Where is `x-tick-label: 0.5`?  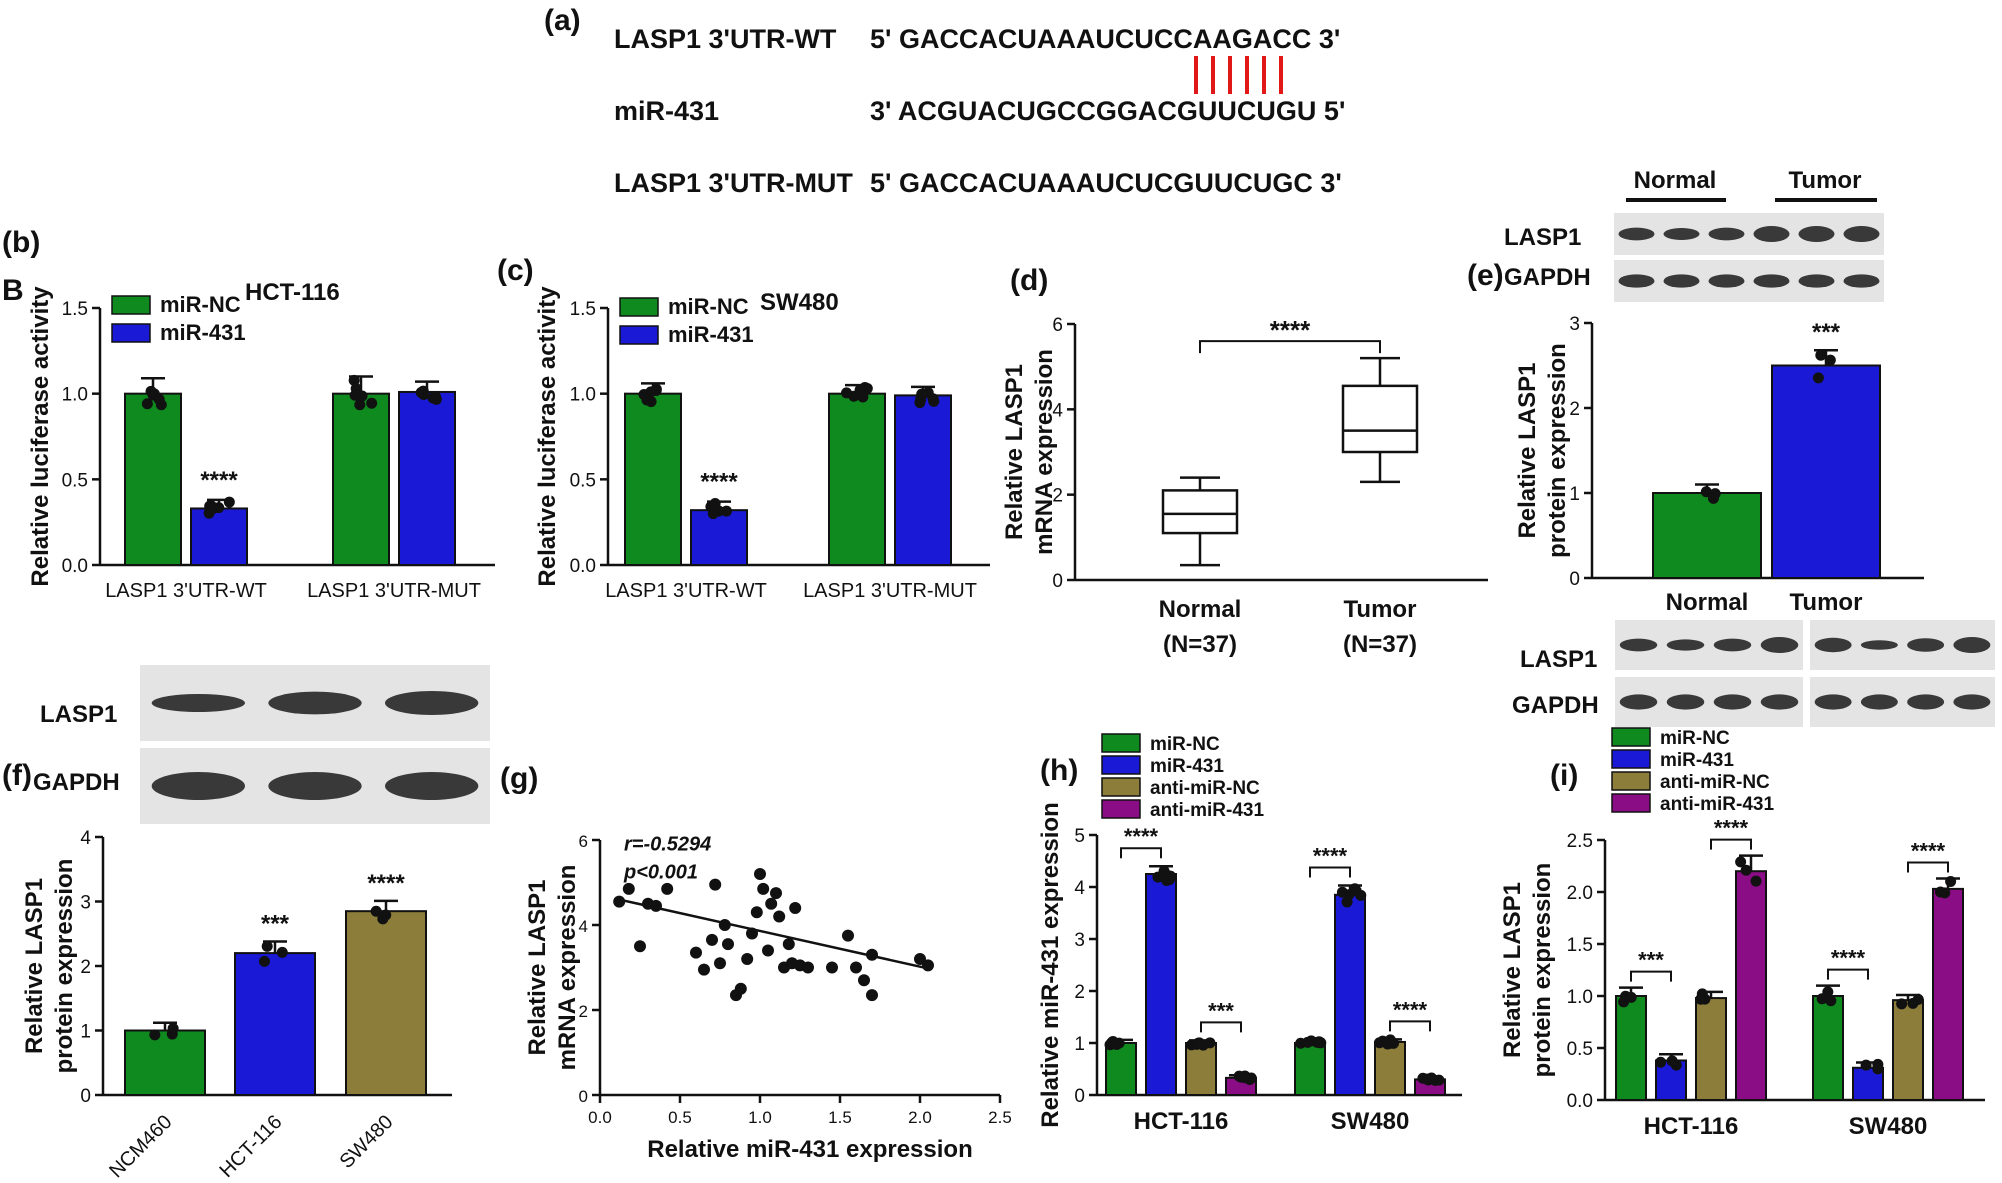
x-tick-label: 0.5 is located at coordinates (680, 1117).